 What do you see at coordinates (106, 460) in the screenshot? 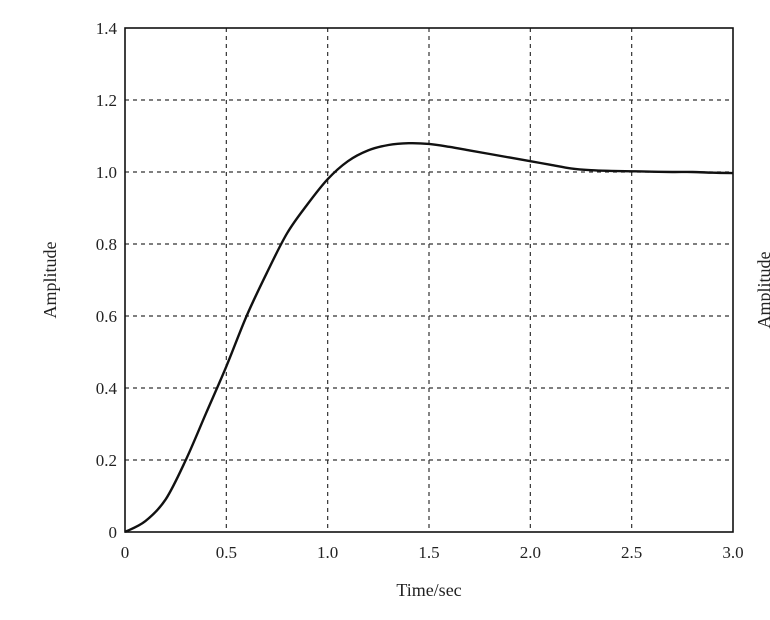
I see `y-tick-label: 0.2` at bounding box center [106, 460].